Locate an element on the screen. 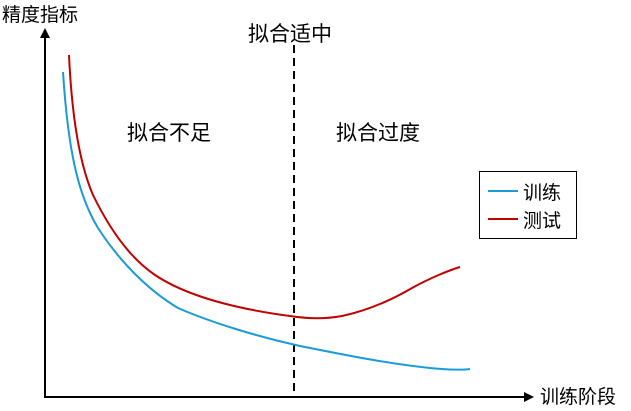 This screenshot has height=411, width=631. legend-item-train: 训练 is located at coordinates (524, 191).